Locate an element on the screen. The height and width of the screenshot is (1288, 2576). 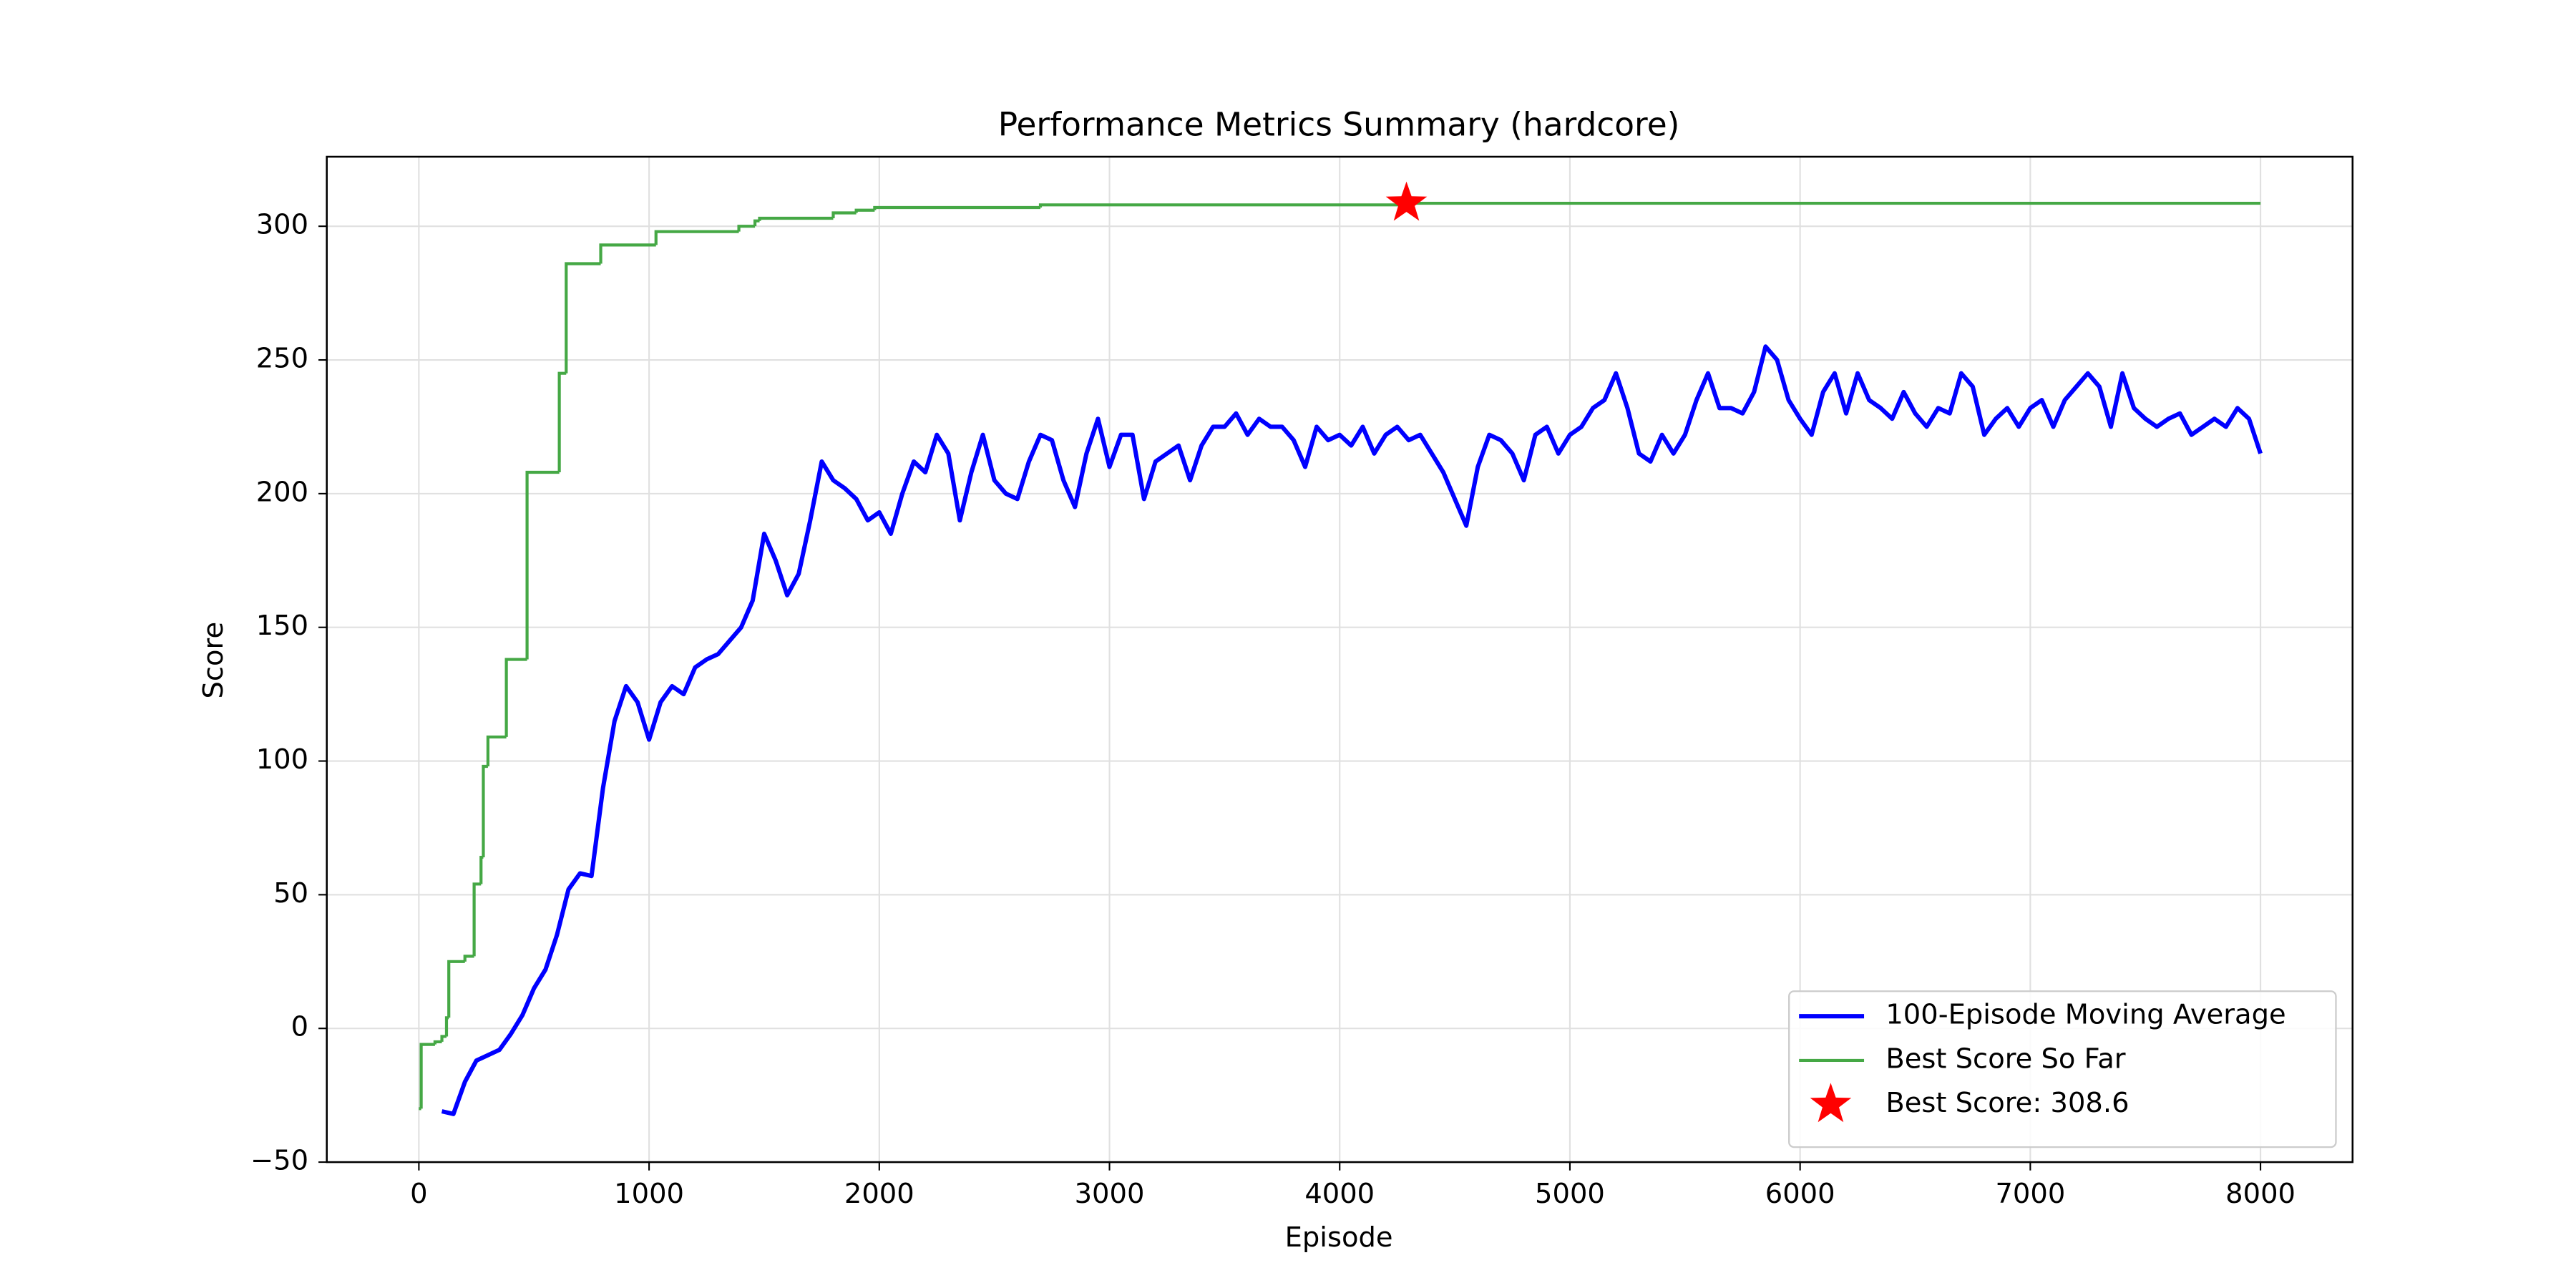
x-tick-label: 0 is located at coordinates (418, 1194).